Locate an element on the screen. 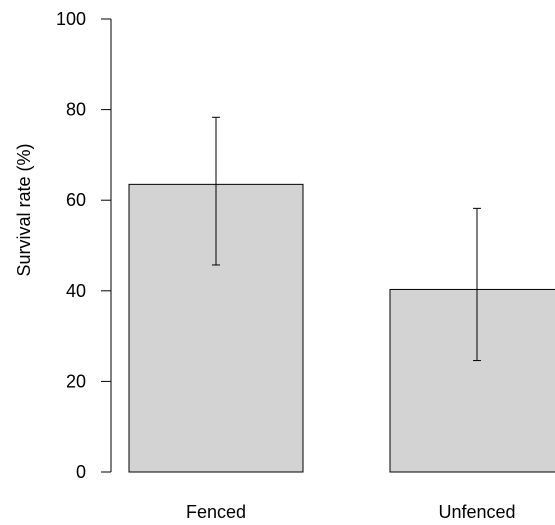 The image size is (555, 525). bar-unfenced is located at coordinates (472, 380).